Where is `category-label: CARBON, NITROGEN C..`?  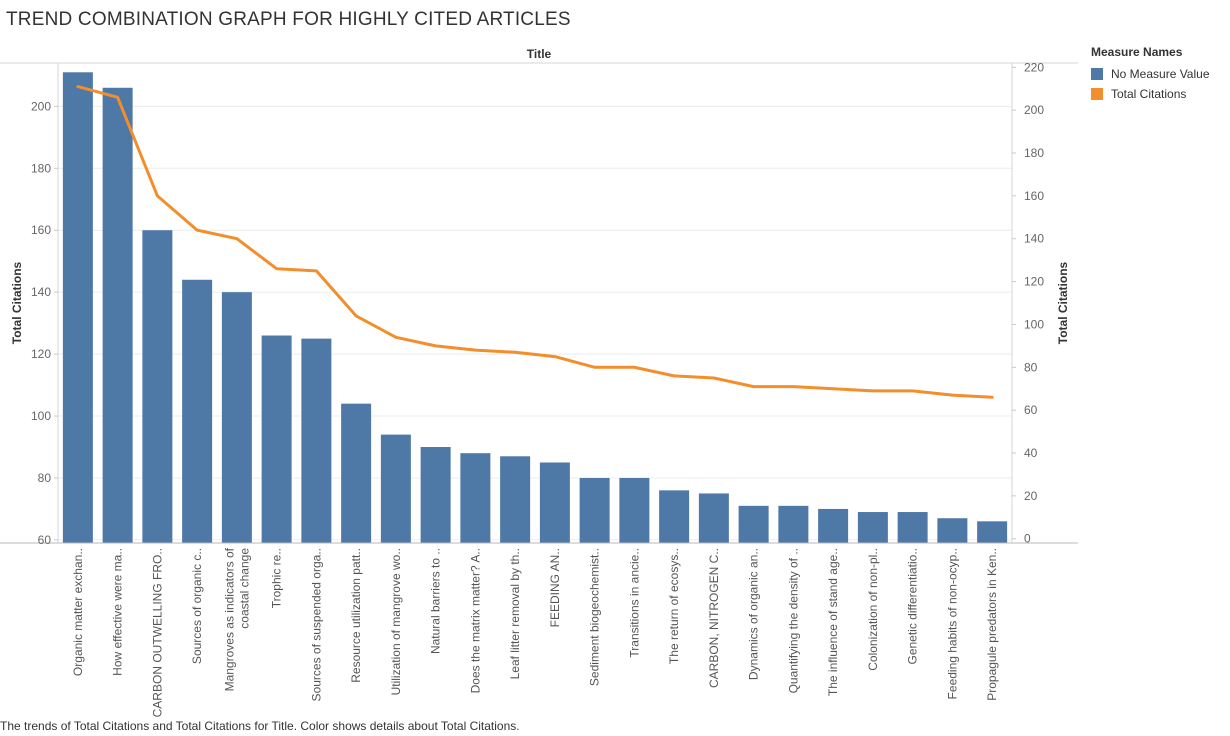 category-label: CARBON, NITROGEN C.. is located at coordinates (714, 618).